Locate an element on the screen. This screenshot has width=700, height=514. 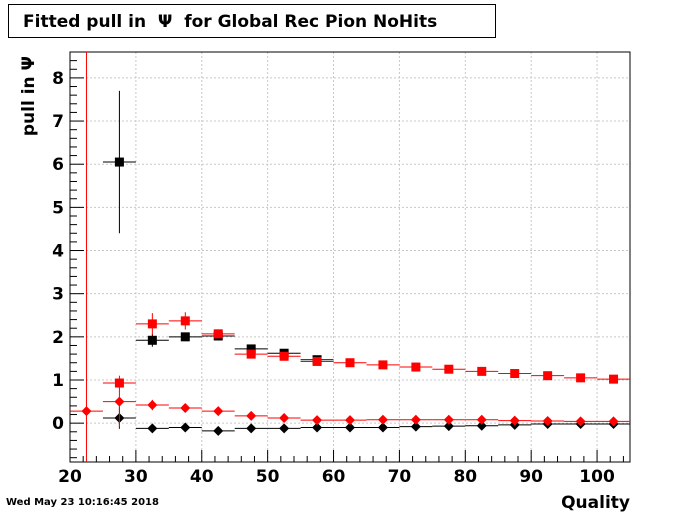
x-tick-label: 80 is located at coordinates (465, 477).